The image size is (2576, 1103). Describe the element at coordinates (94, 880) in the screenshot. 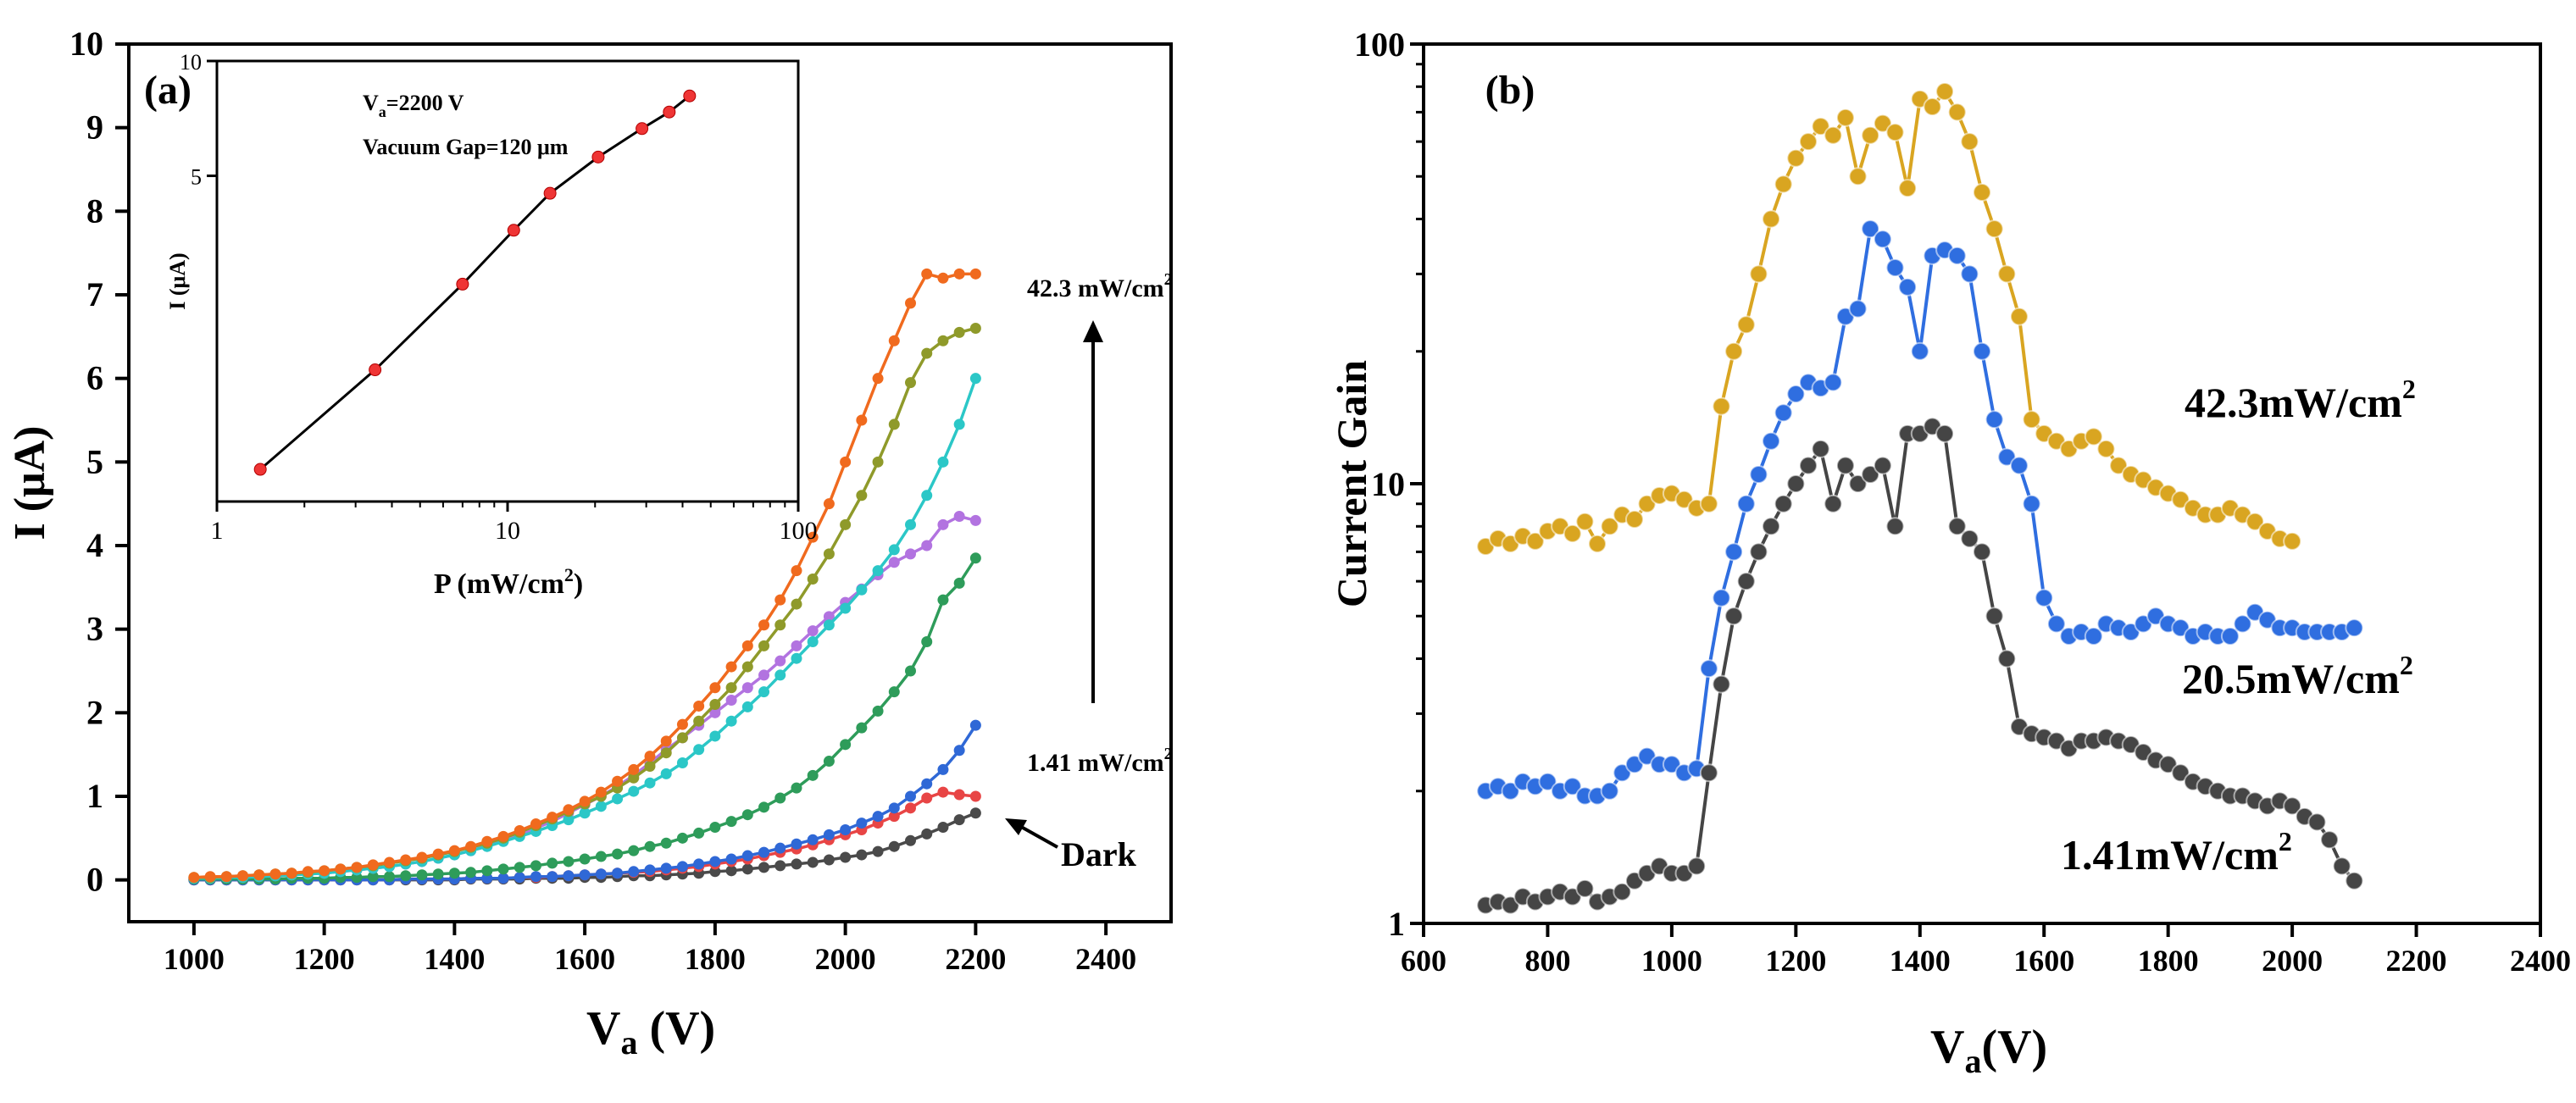

I see `y-tick-label: 0` at that location.